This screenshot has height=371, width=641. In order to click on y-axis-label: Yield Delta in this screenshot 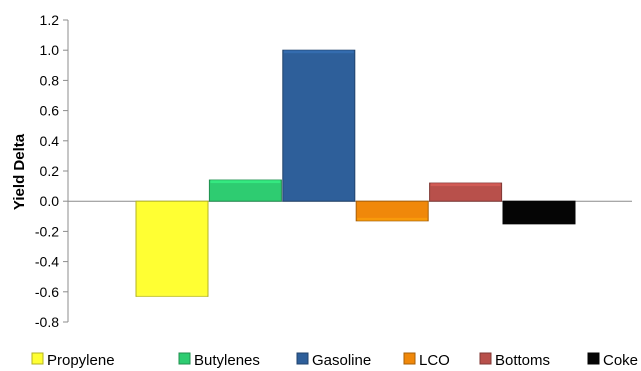, I will do `click(19, 171)`.